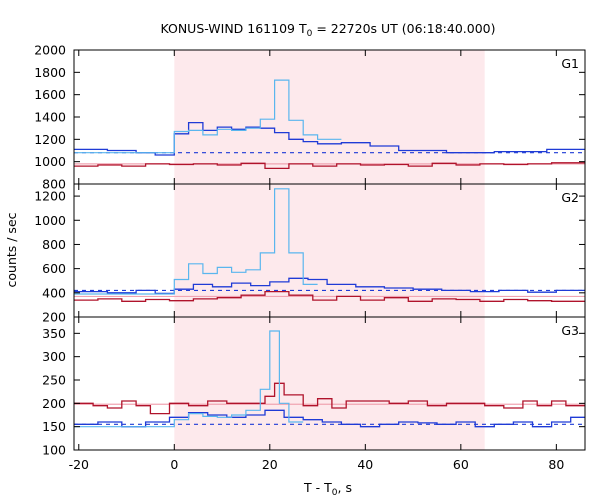 The width and height of the screenshot is (600, 500). What do you see at coordinates (327, 489) in the screenshot?
I see `x-axis-label: T - T0, s` at bounding box center [327, 489].